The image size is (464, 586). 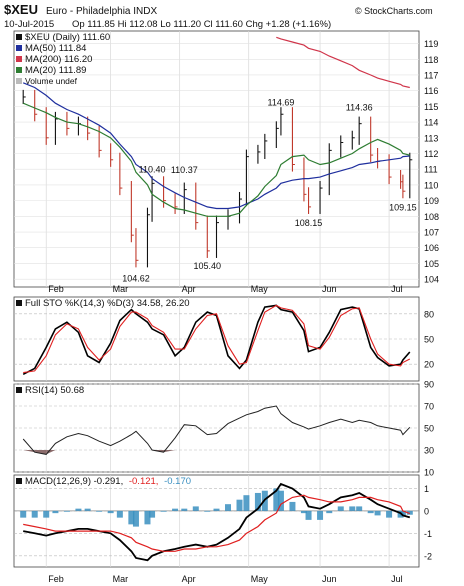 What do you see at coordinates (431, 60) in the screenshot?
I see `y-tick-label: 118` at bounding box center [431, 60].